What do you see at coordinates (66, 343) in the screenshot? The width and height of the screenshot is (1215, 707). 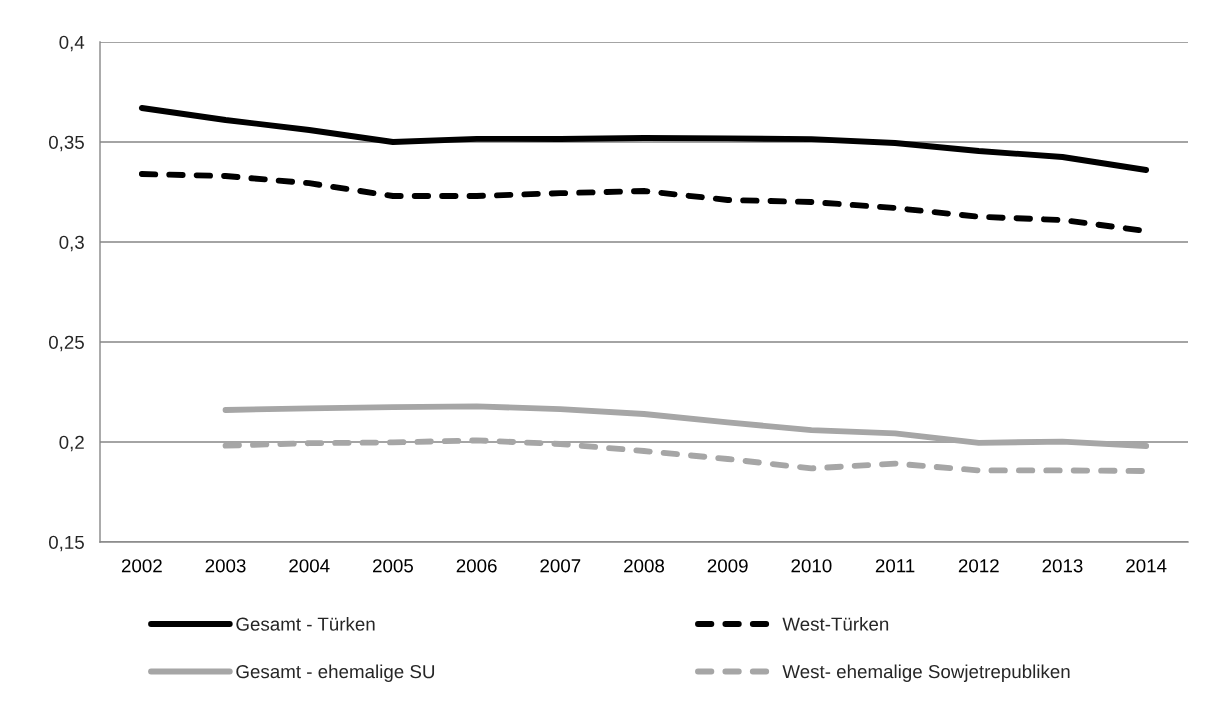 I see `y-tick-label: 0,25` at bounding box center [66, 343].